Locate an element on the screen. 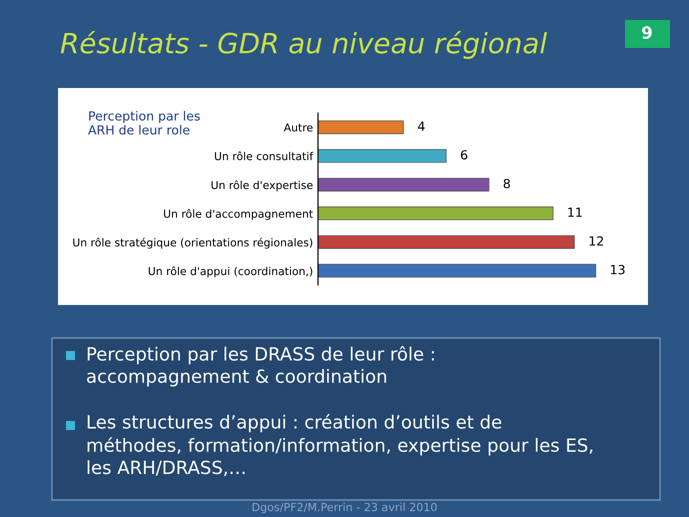  y-tick-label: Un rôle stratégique (orientations régionales) is located at coordinates (192, 243).